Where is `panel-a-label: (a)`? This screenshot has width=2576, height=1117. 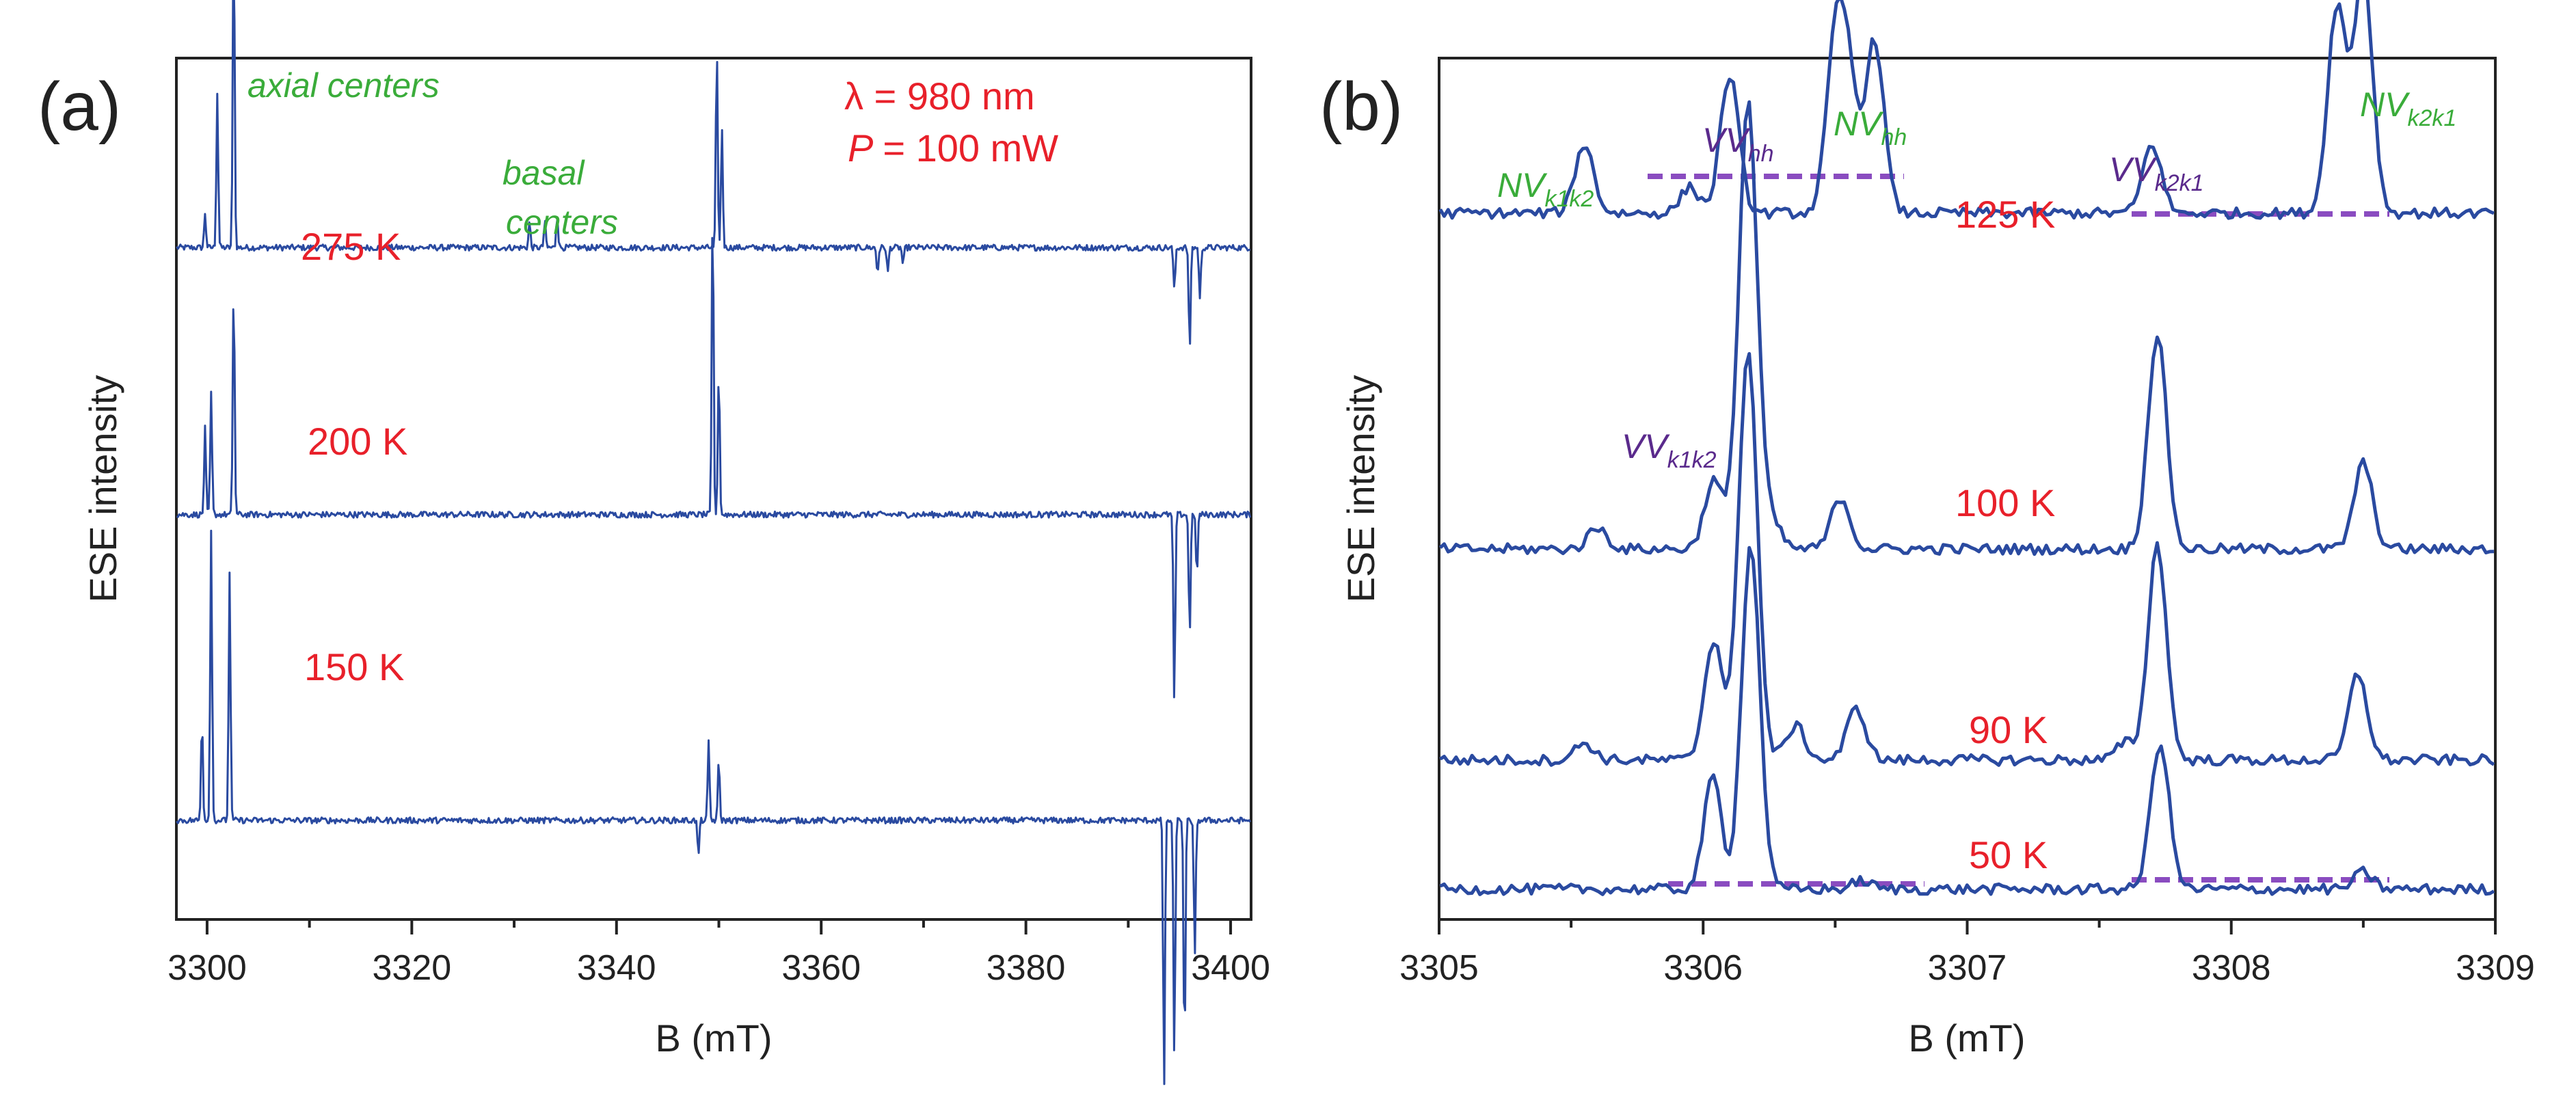
panel-a-label: (a) is located at coordinates (79, 107).